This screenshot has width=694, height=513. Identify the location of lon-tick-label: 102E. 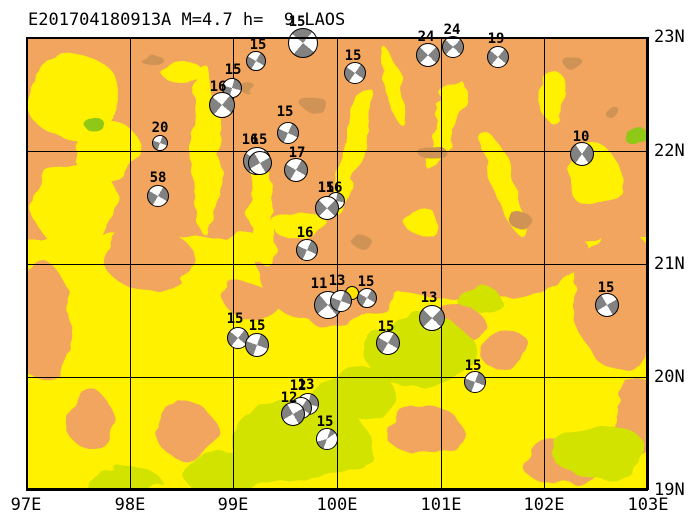
(544, 504).